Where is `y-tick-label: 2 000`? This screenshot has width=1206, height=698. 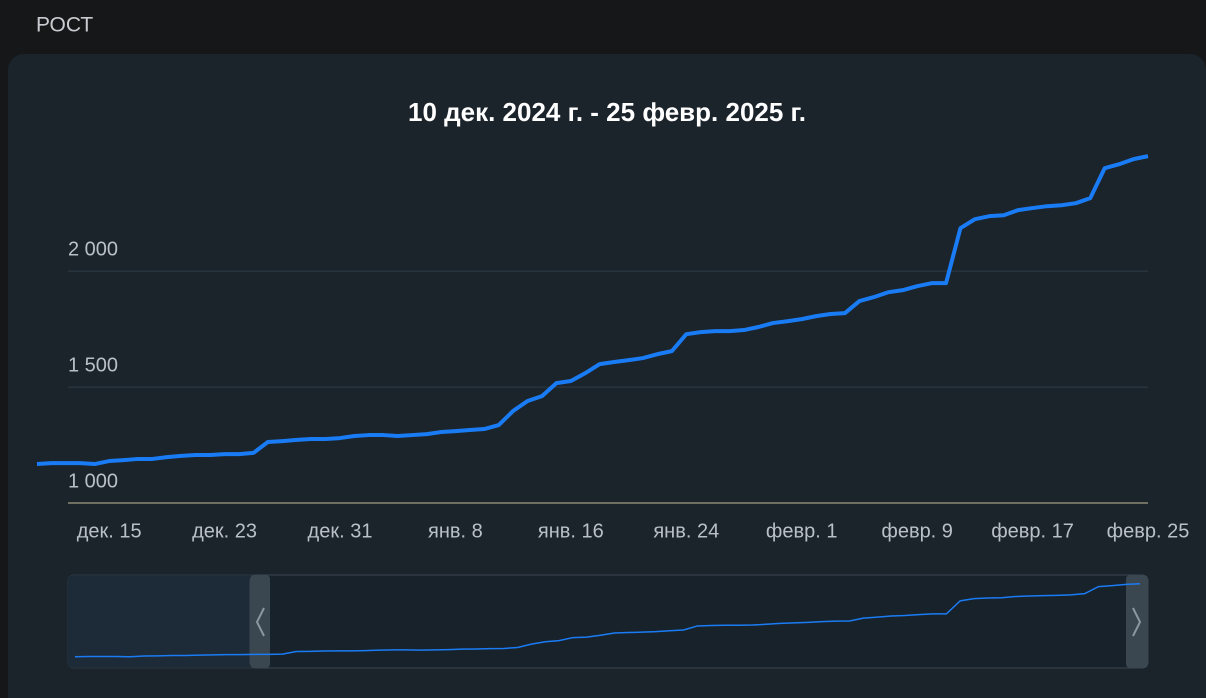
y-tick-label: 2 000 is located at coordinates (93, 249).